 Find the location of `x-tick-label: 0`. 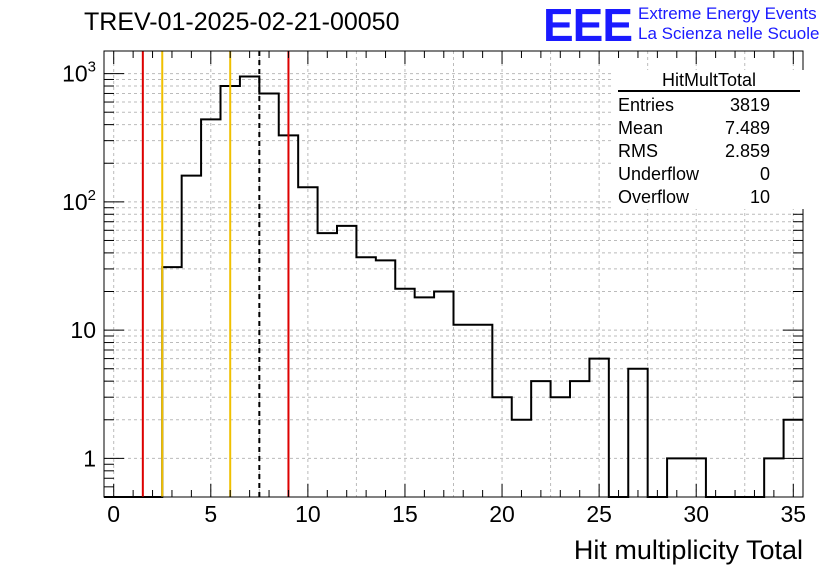

x-tick-label: 0 is located at coordinates (113, 514).